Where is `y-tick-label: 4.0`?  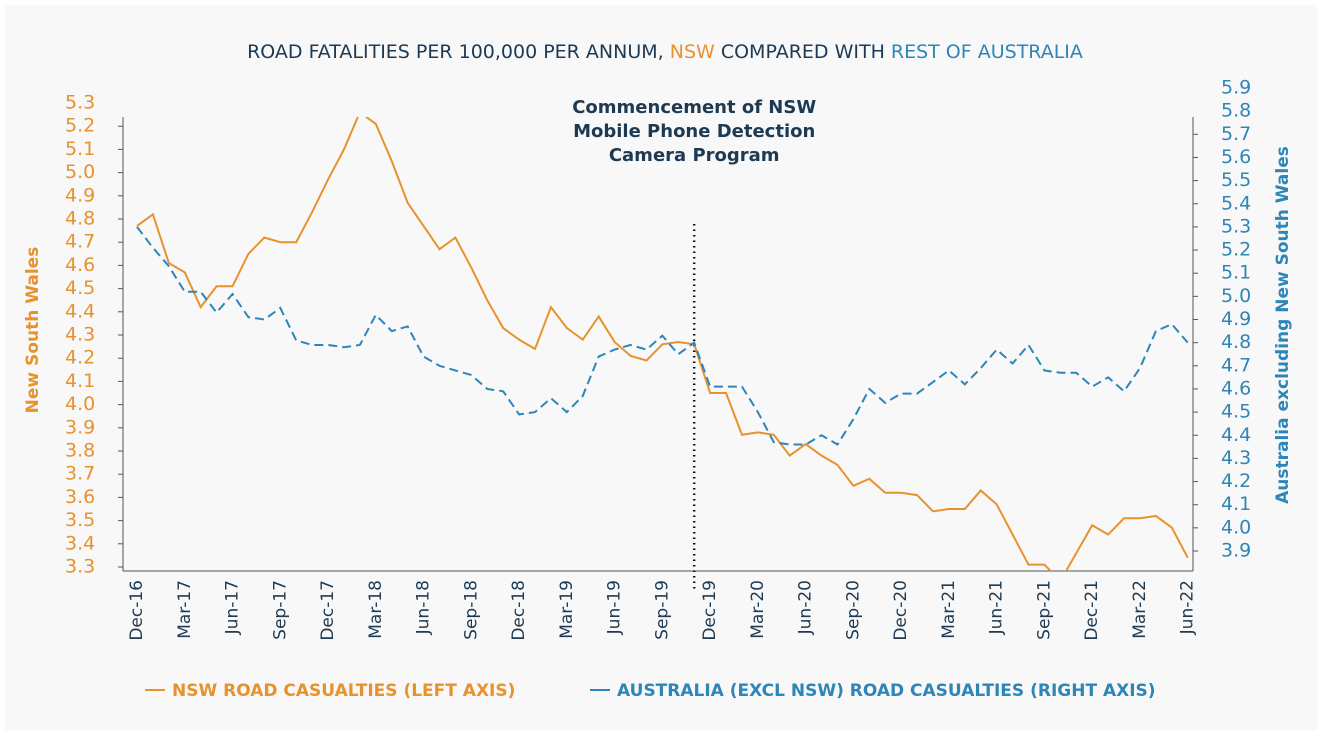 y-tick-label: 4.0 is located at coordinates (80, 404).